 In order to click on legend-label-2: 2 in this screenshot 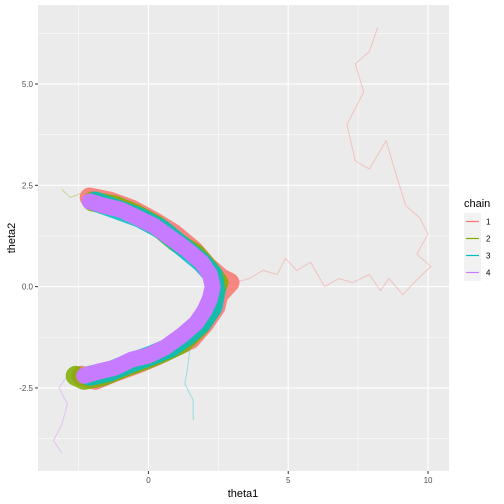, I will do `click(488, 239)`.